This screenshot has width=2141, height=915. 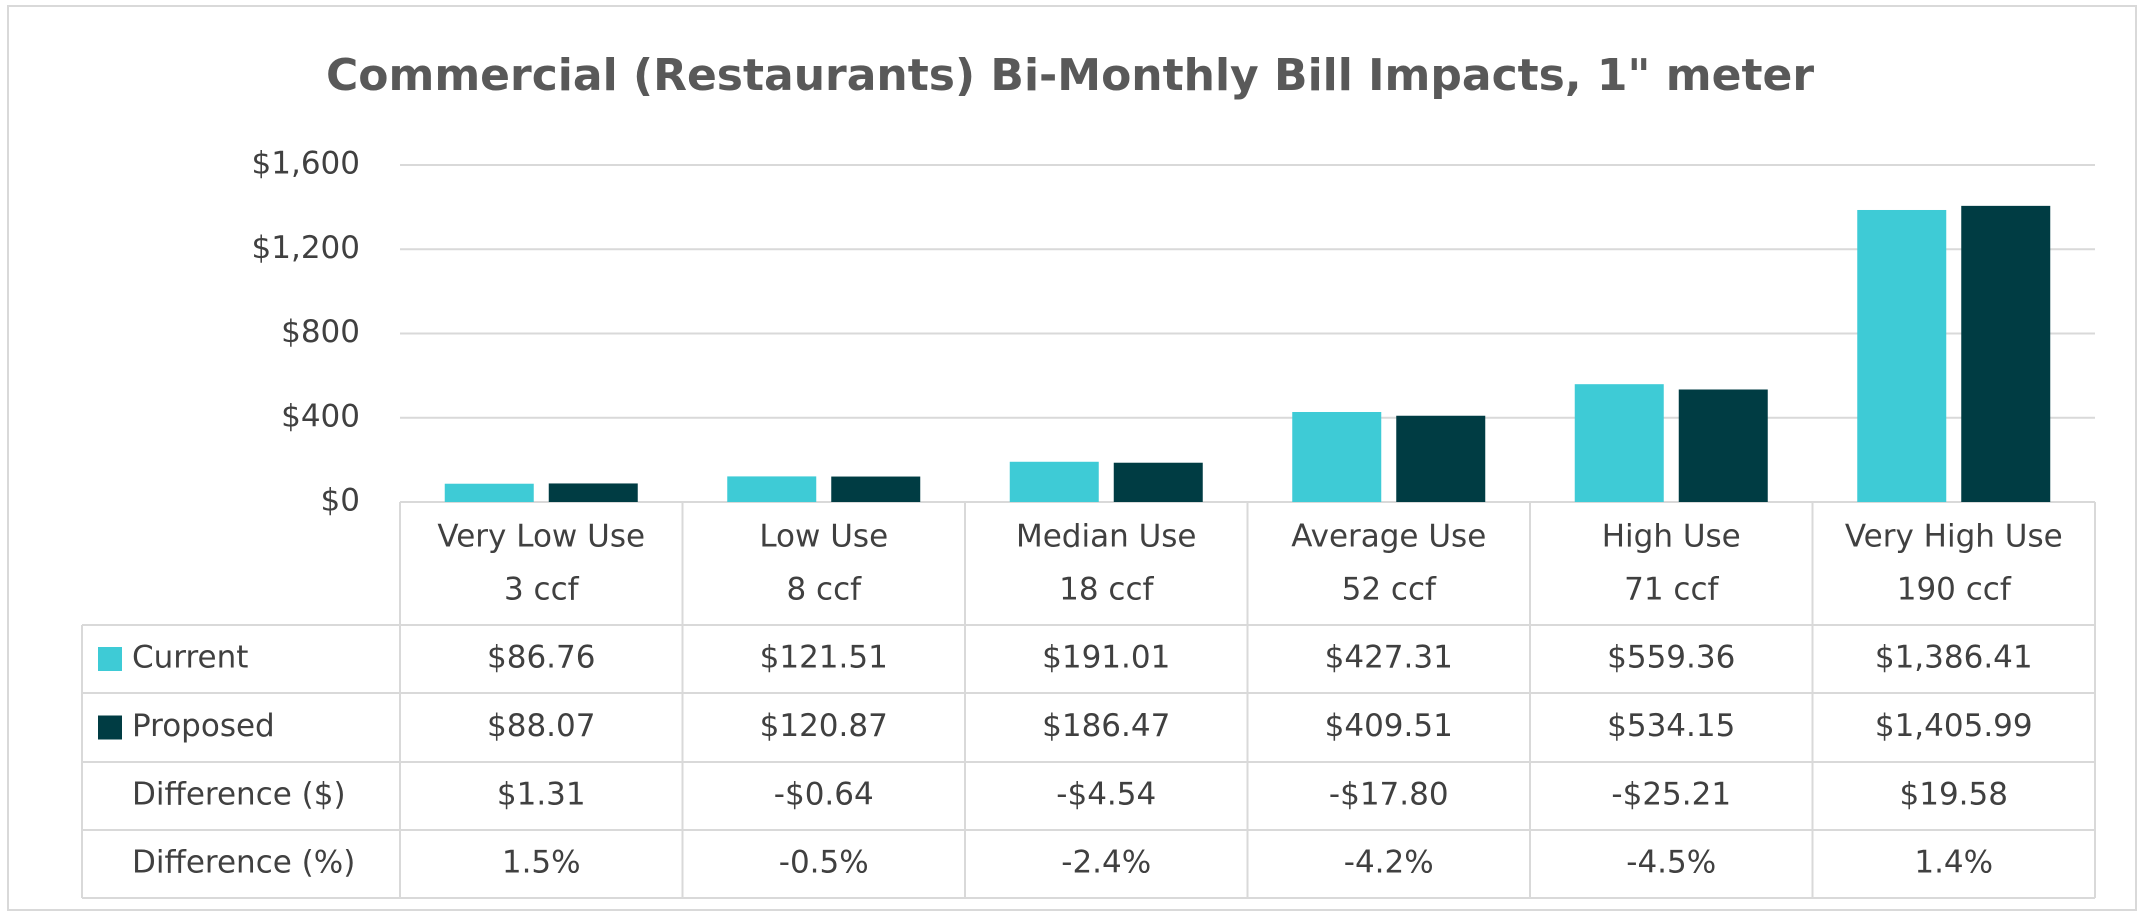 I want to click on x-tick-label: High Use, so click(x=1671, y=537).